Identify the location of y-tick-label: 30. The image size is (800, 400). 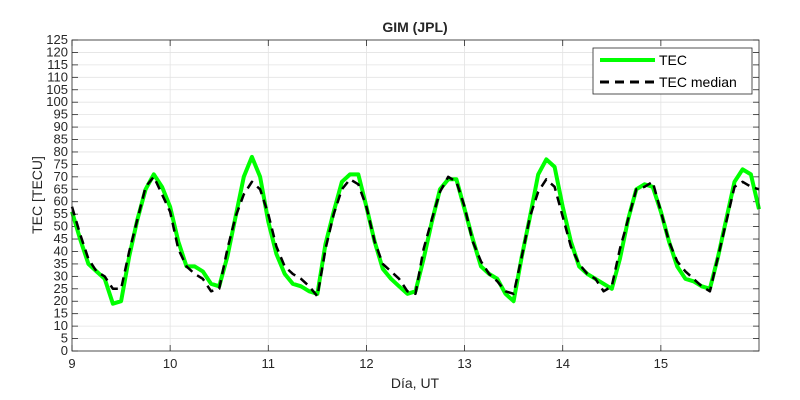
(61, 275).